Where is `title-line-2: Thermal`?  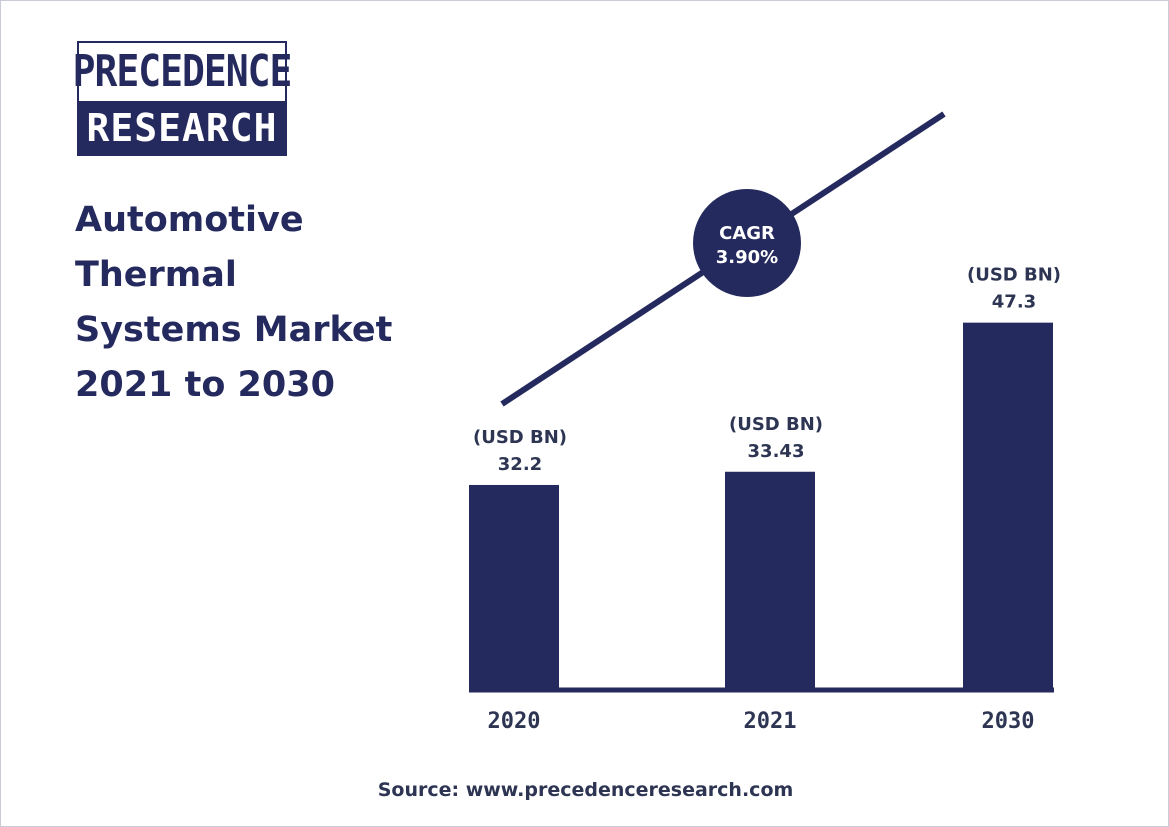
title-line-2: Thermal is located at coordinates (156, 275).